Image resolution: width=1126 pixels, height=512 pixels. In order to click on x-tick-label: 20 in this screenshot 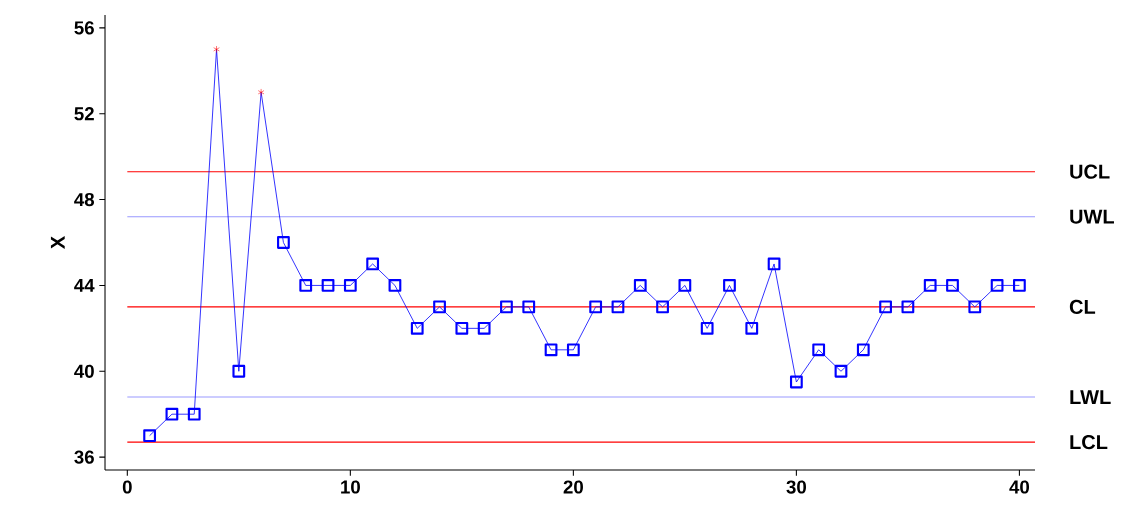, I will do `click(573, 487)`.